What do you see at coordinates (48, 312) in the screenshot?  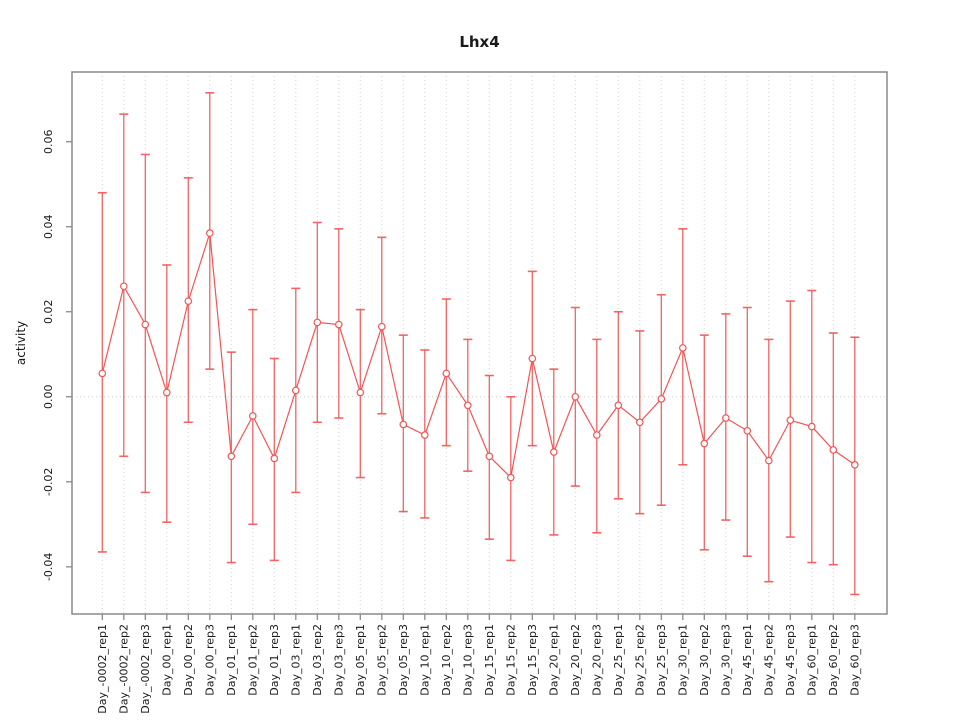 I see `y-tick-label: 0.02` at bounding box center [48, 312].